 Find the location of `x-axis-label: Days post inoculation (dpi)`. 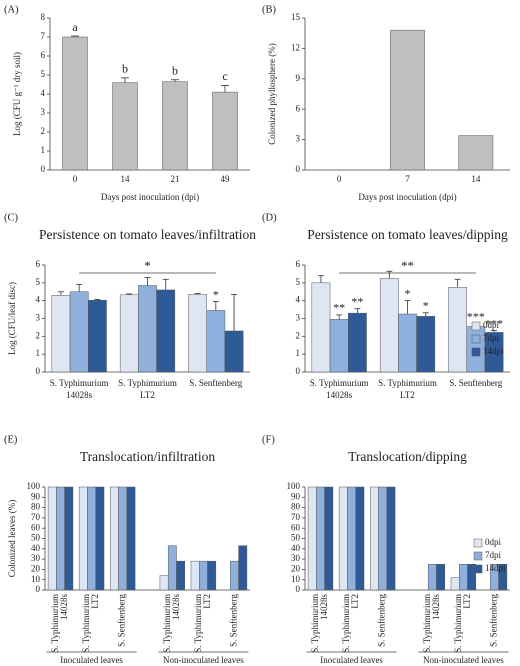

x-axis-label: Days post inoculation (dpi) is located at coordinates (407, 197).